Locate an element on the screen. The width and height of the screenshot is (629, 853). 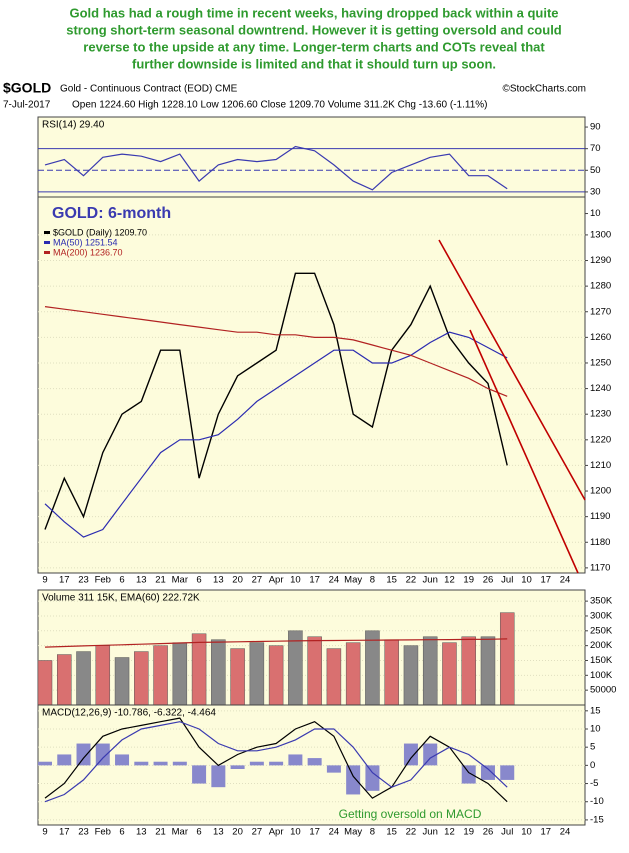
y-tick-label: 90 is located at coordinates (595, 127).